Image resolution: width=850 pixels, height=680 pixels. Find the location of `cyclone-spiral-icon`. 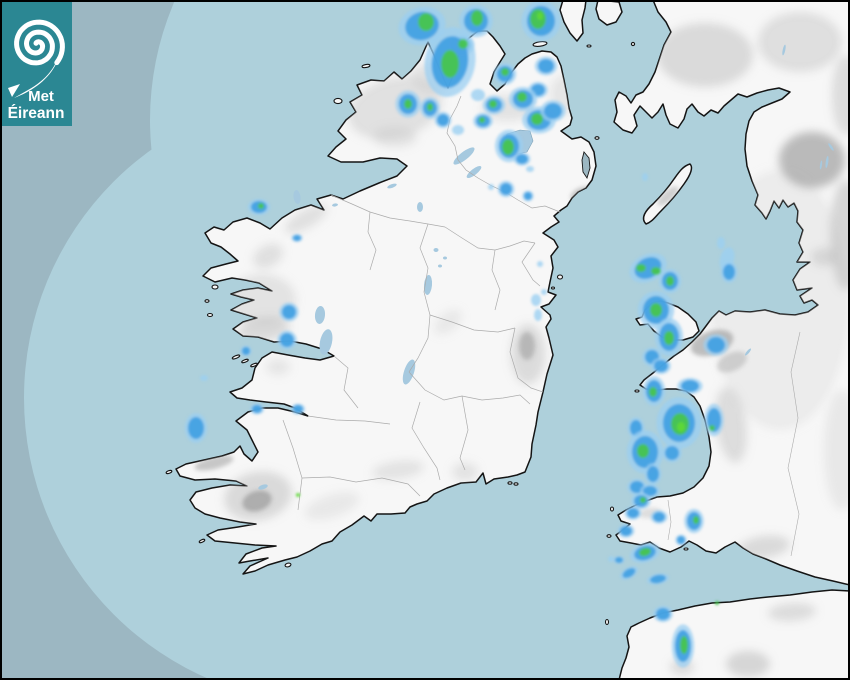

cyclone-spiral-icon is located at coordinates (36, 58).